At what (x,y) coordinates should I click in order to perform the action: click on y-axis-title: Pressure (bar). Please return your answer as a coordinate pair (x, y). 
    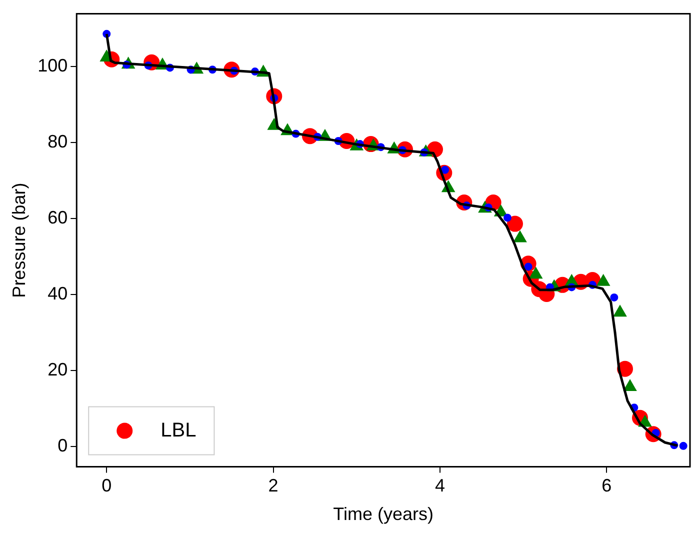
    Looking at the image, I should click on (18, 240).